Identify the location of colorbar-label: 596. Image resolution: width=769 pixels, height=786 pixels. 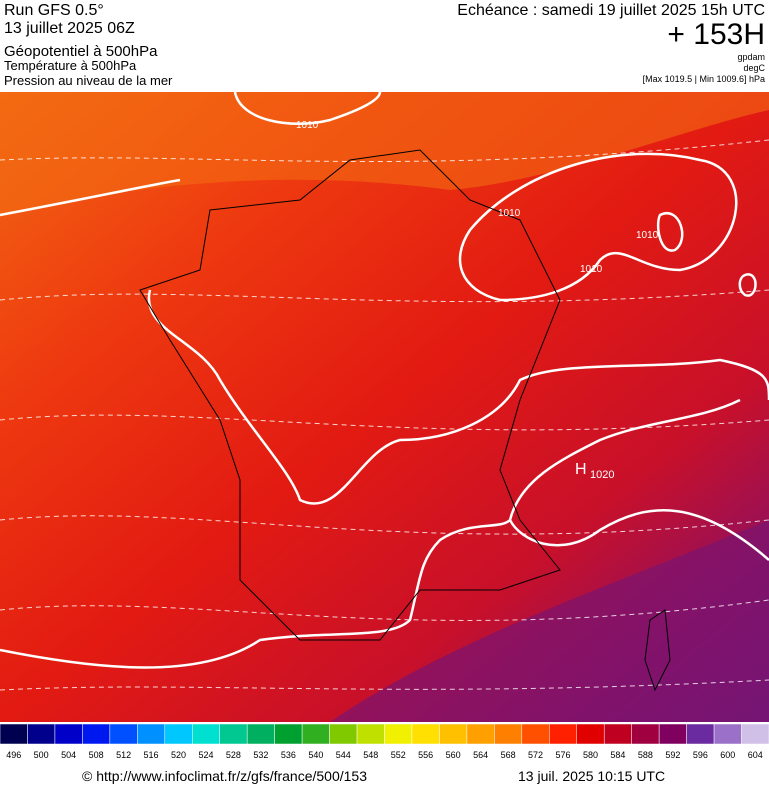
(700, 755).